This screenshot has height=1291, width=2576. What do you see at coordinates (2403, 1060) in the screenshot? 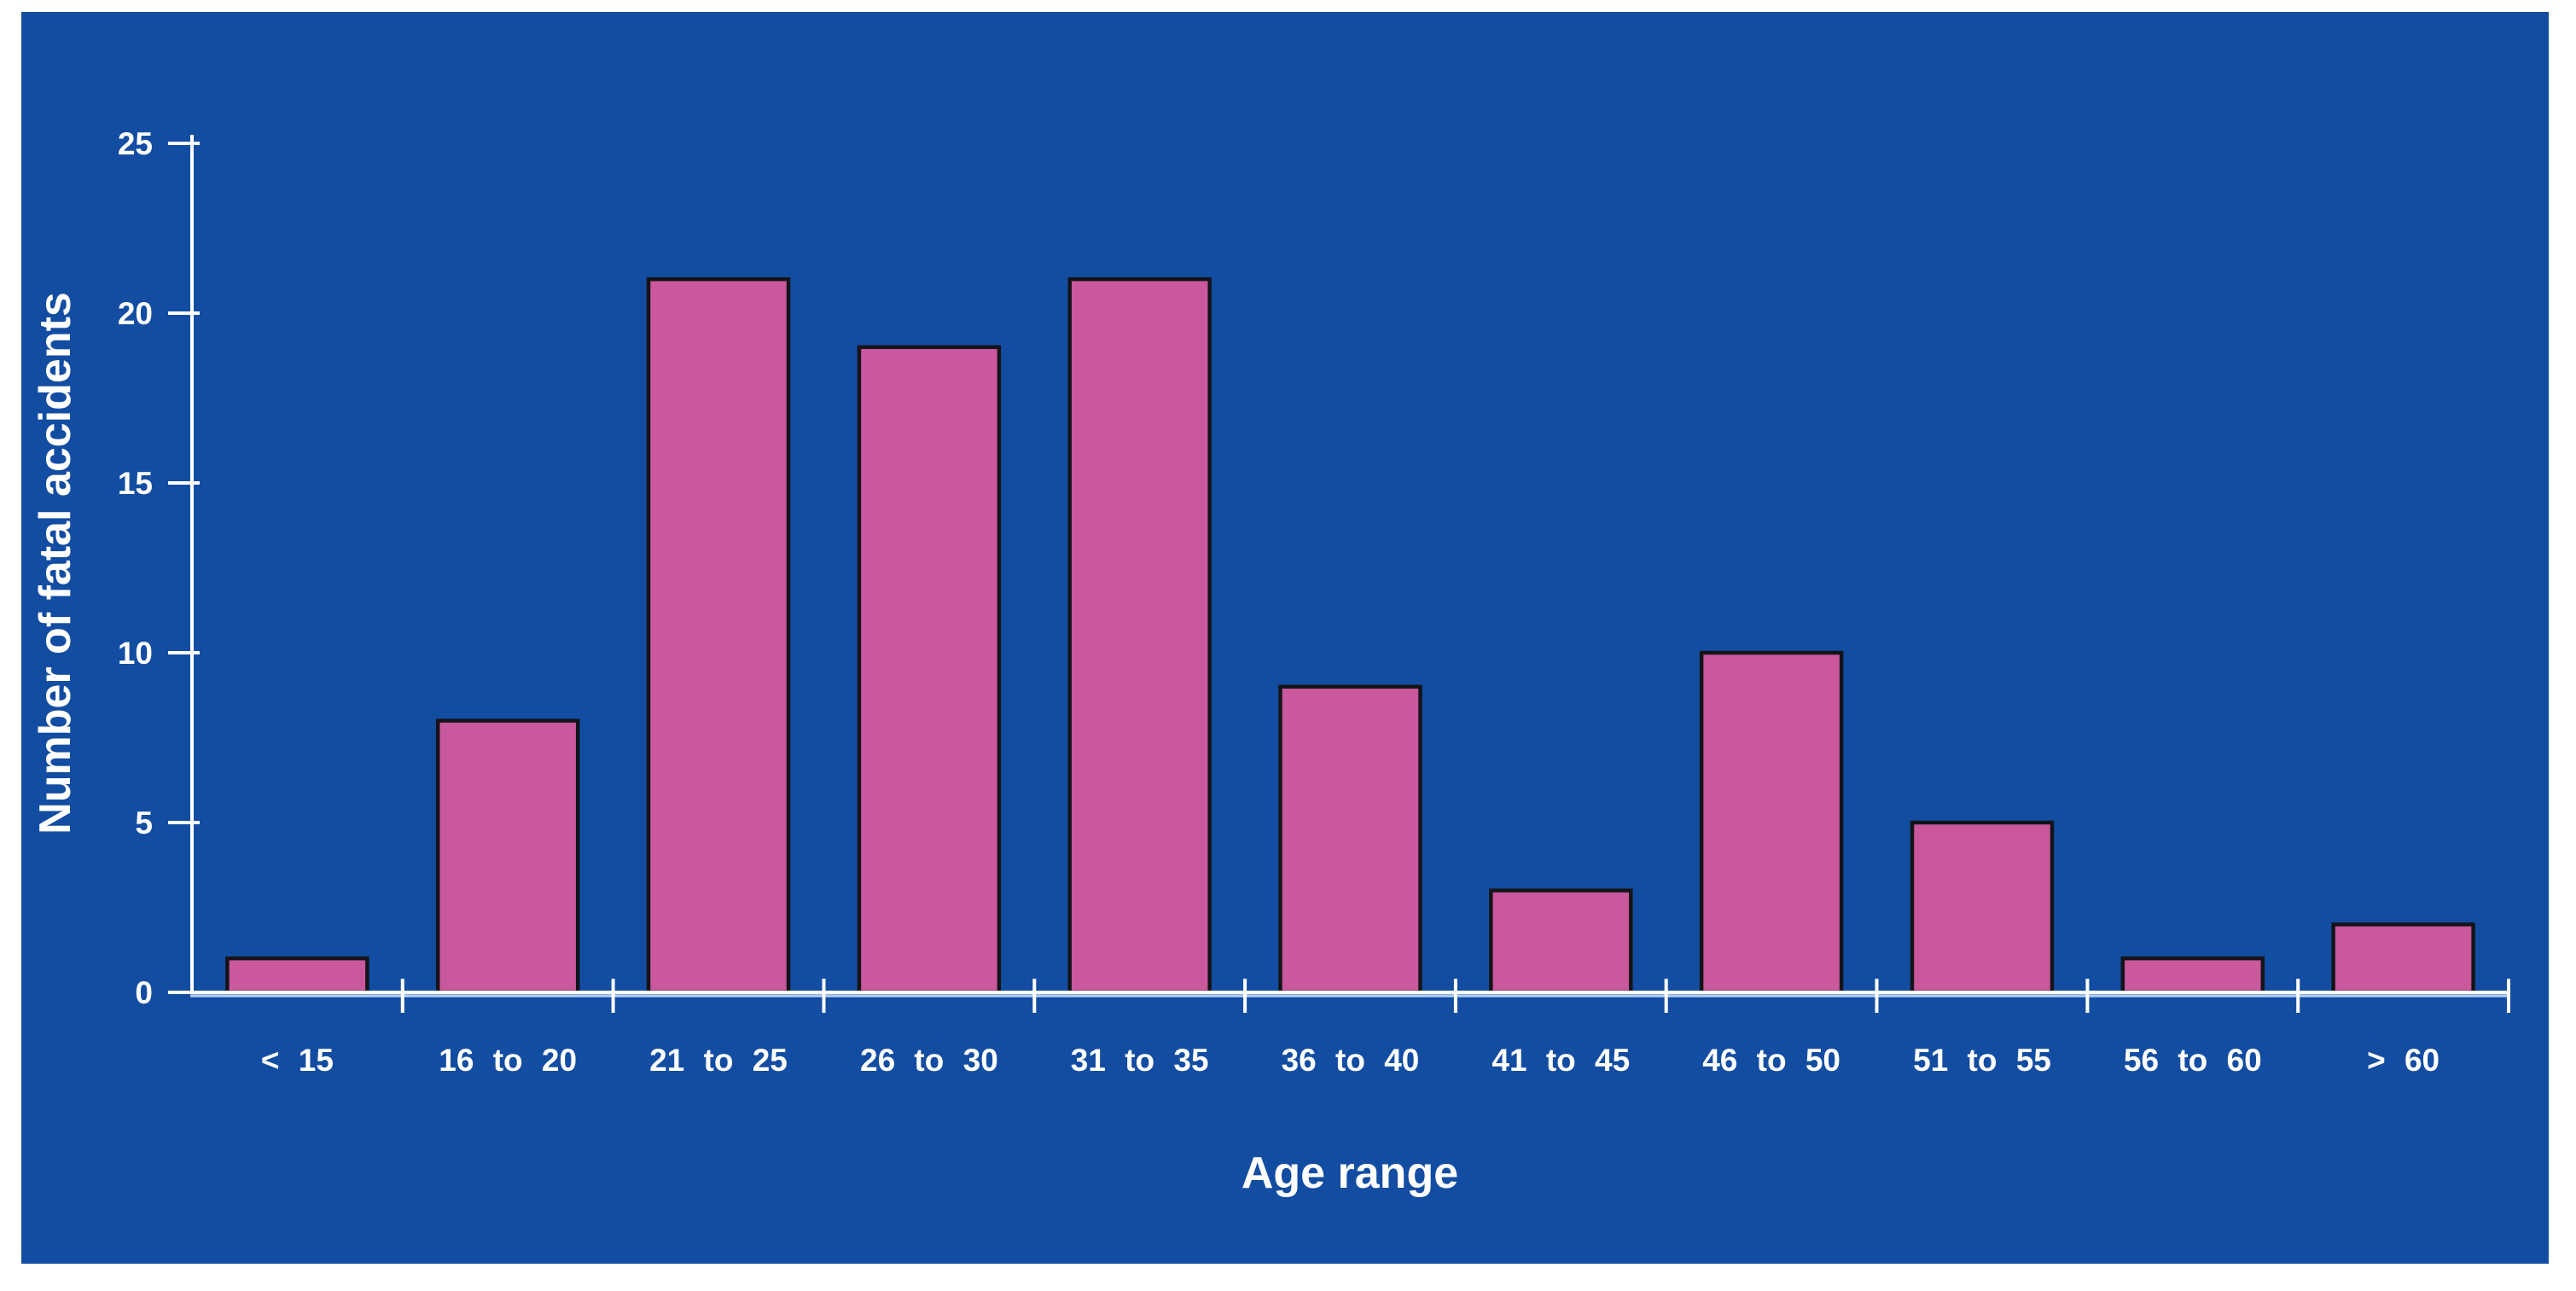
I see `x-tick-label: > 60` at bounding box center [2403, 1060].